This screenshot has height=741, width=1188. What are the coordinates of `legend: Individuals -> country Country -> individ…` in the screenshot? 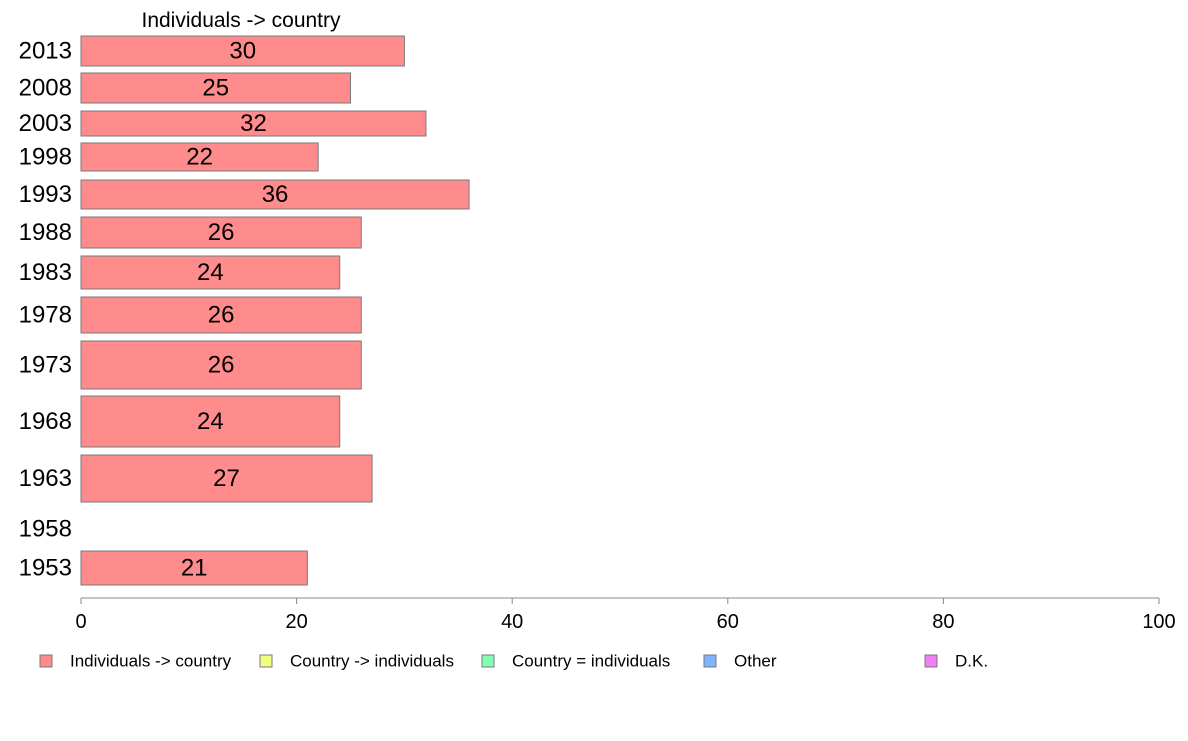 It's located at (513, 661).